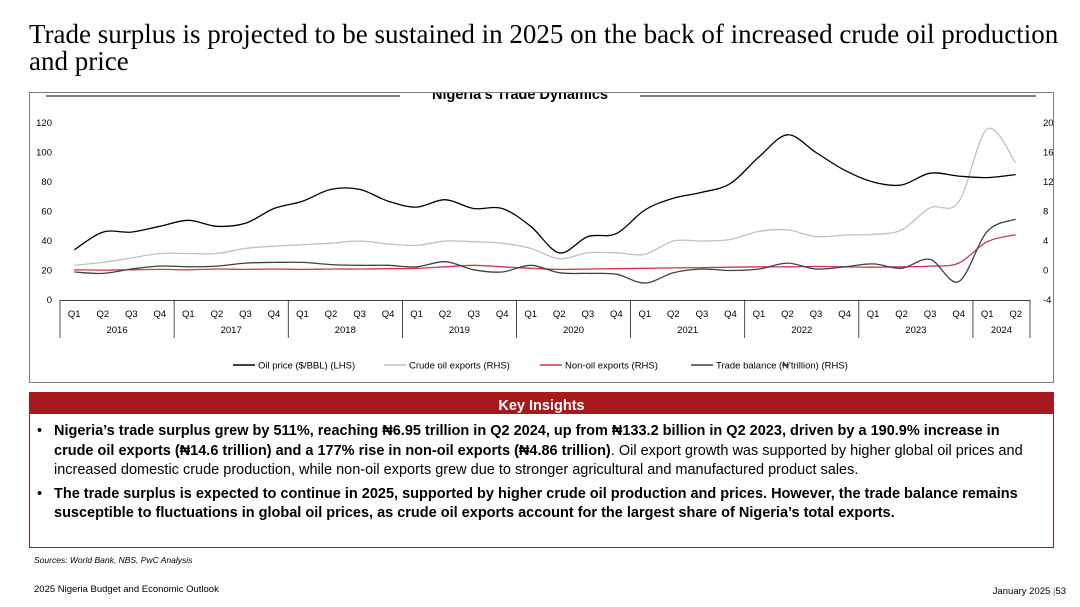 The width and height of the screenshot is (1080, 607). I want to click on footer-date: January 2025, so click(1021, 591).